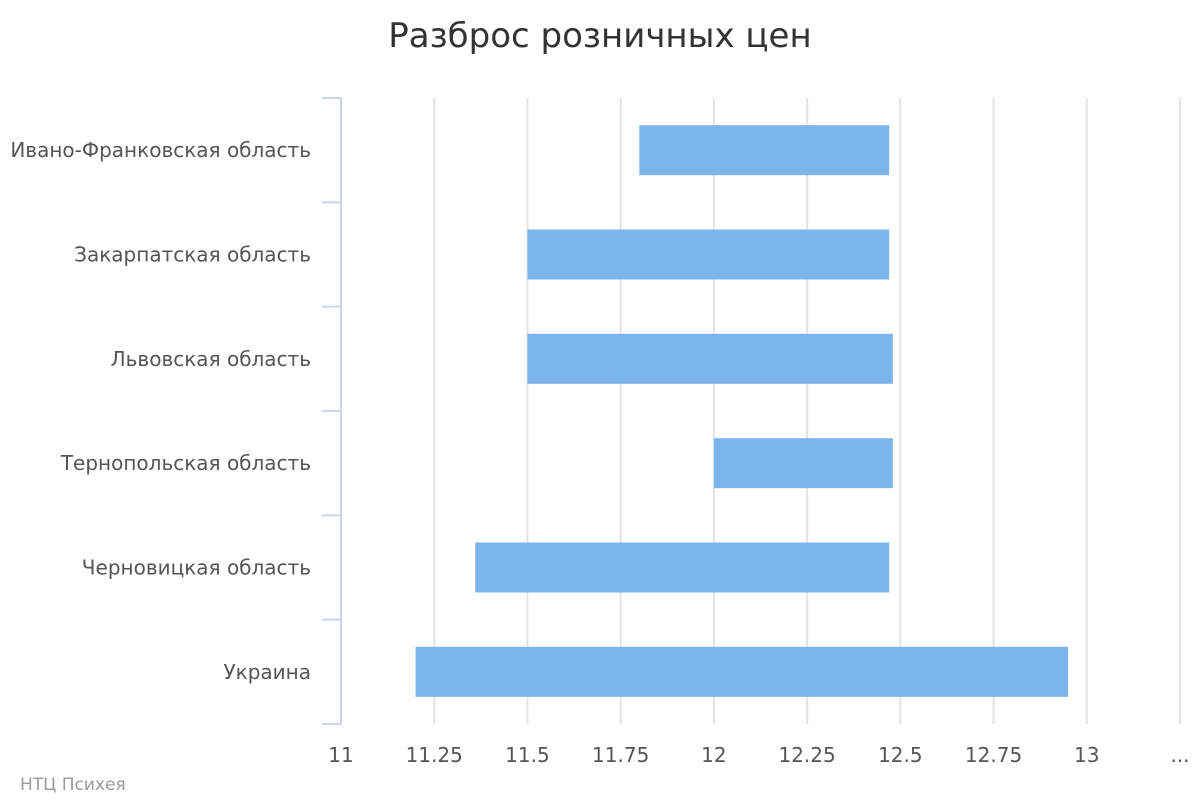  What do you see at coordinates (196, 568) in the screenshot?
I see `category-label: Черновицкая область` at bounding box center [196, 568].